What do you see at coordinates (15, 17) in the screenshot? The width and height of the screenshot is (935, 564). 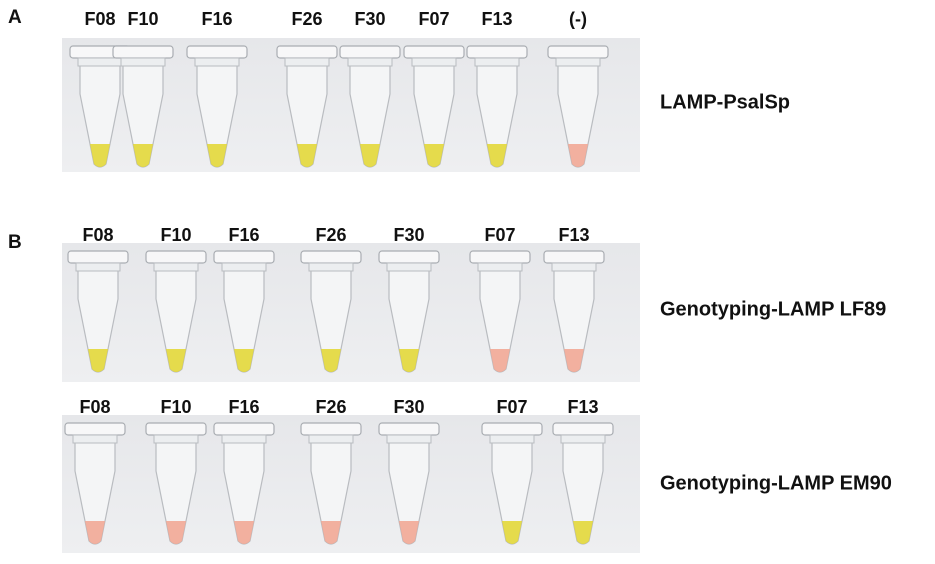 I see `panel-label: A` at bounding box center [15, 17].